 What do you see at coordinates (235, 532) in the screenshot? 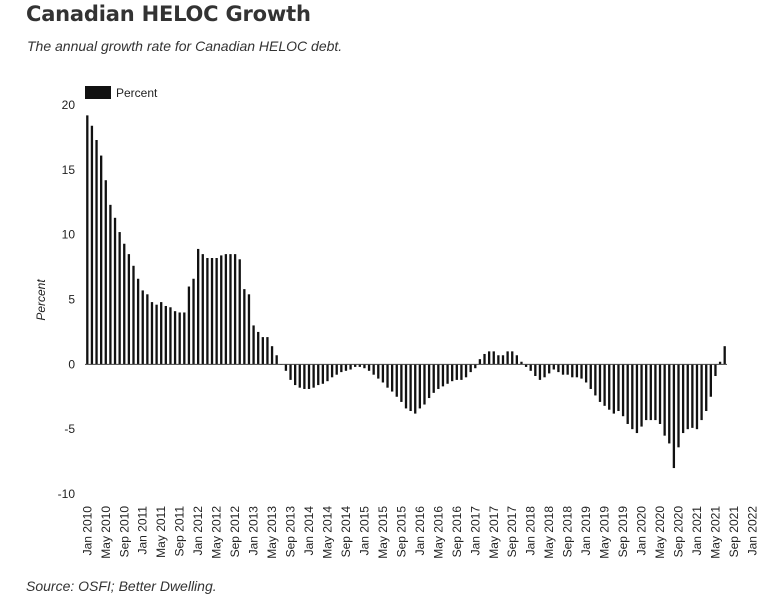
I see `x-tick-label: Sep 2012` at bounding box center [235, 532].